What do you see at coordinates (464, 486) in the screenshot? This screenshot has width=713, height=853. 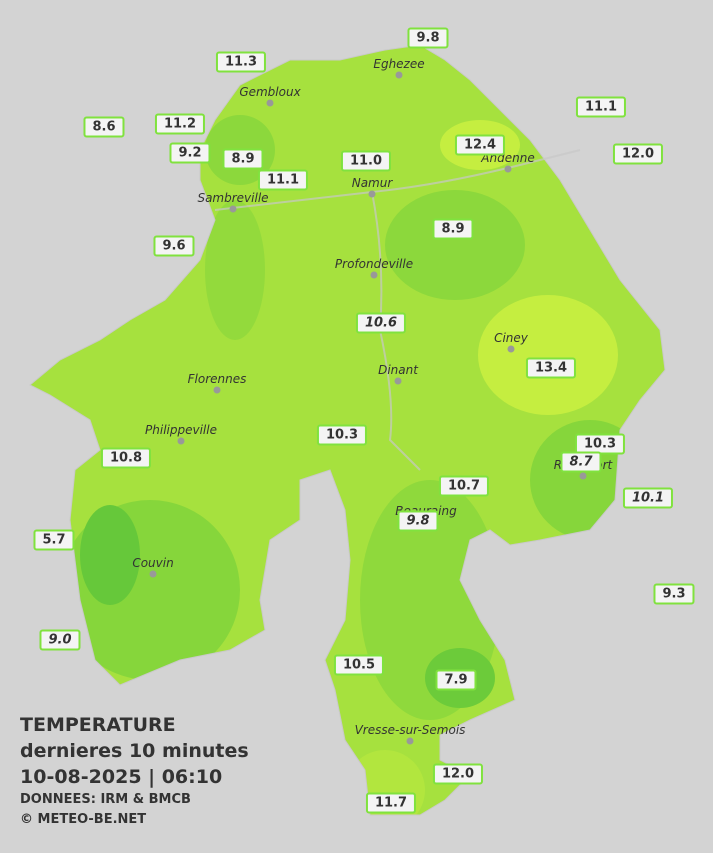 I see `station-value: 10.7` at bounding box center [464, 486].